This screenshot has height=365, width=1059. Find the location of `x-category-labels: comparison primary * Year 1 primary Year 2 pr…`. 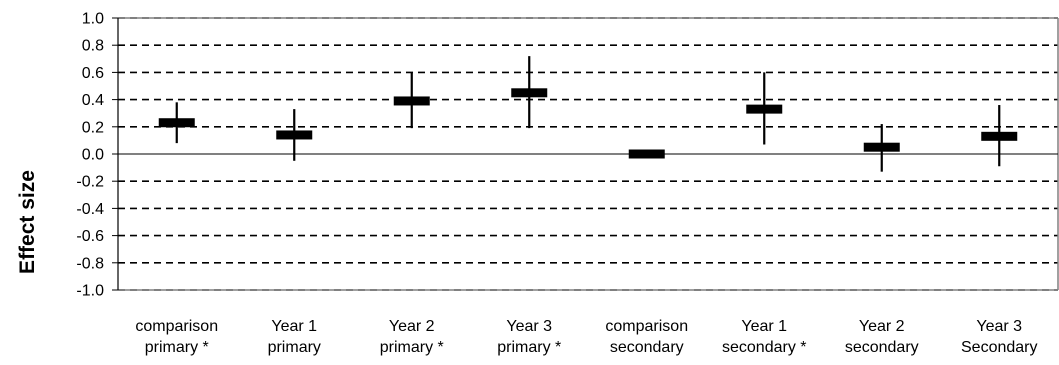

x-category-labels: comparison primary * Year 1 primary Year 2 pr… is located at coordinates (586, 337).